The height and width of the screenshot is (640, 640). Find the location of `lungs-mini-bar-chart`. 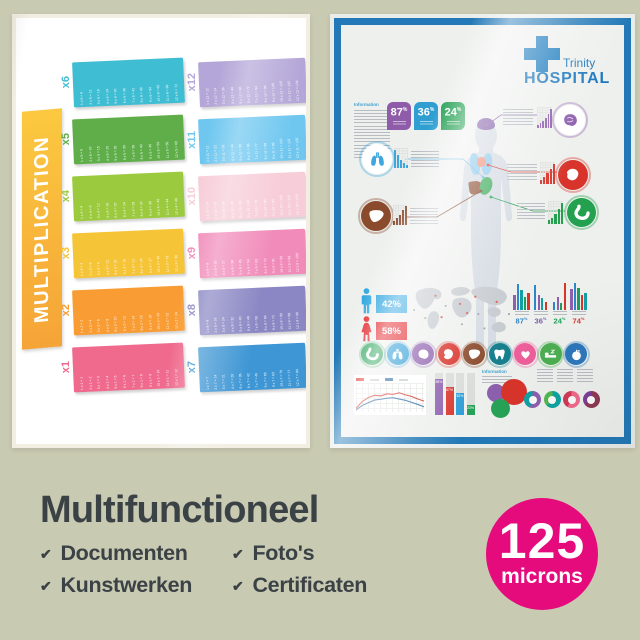

lungs-mini-bar-chart is located at coordinates (401, 158).